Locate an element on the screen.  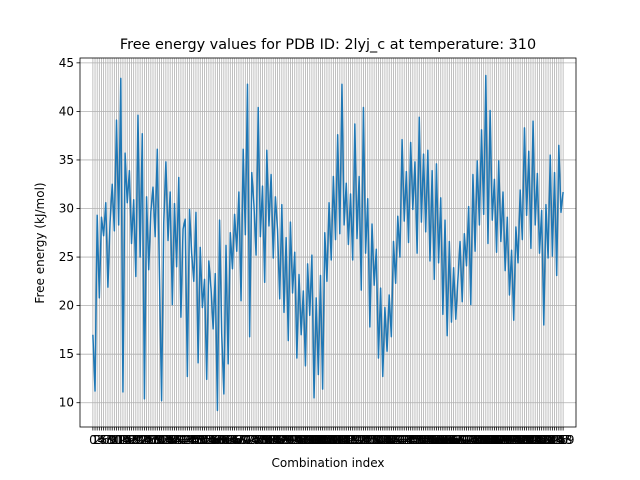
x-tick-label: 65 is located at coordinates (232, 440).